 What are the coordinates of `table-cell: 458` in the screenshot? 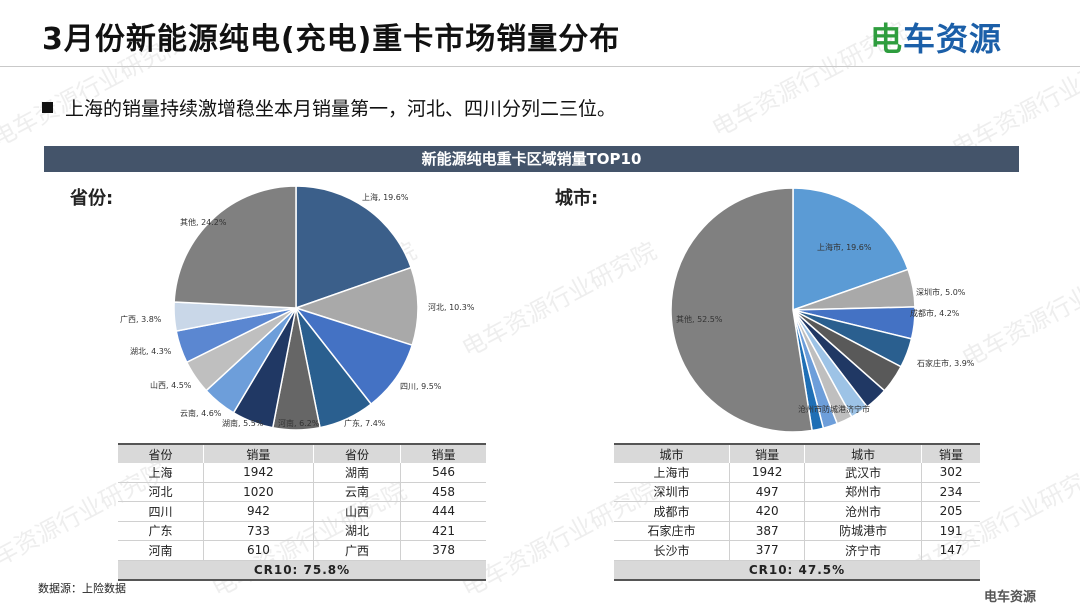 It's located at (443, 492).